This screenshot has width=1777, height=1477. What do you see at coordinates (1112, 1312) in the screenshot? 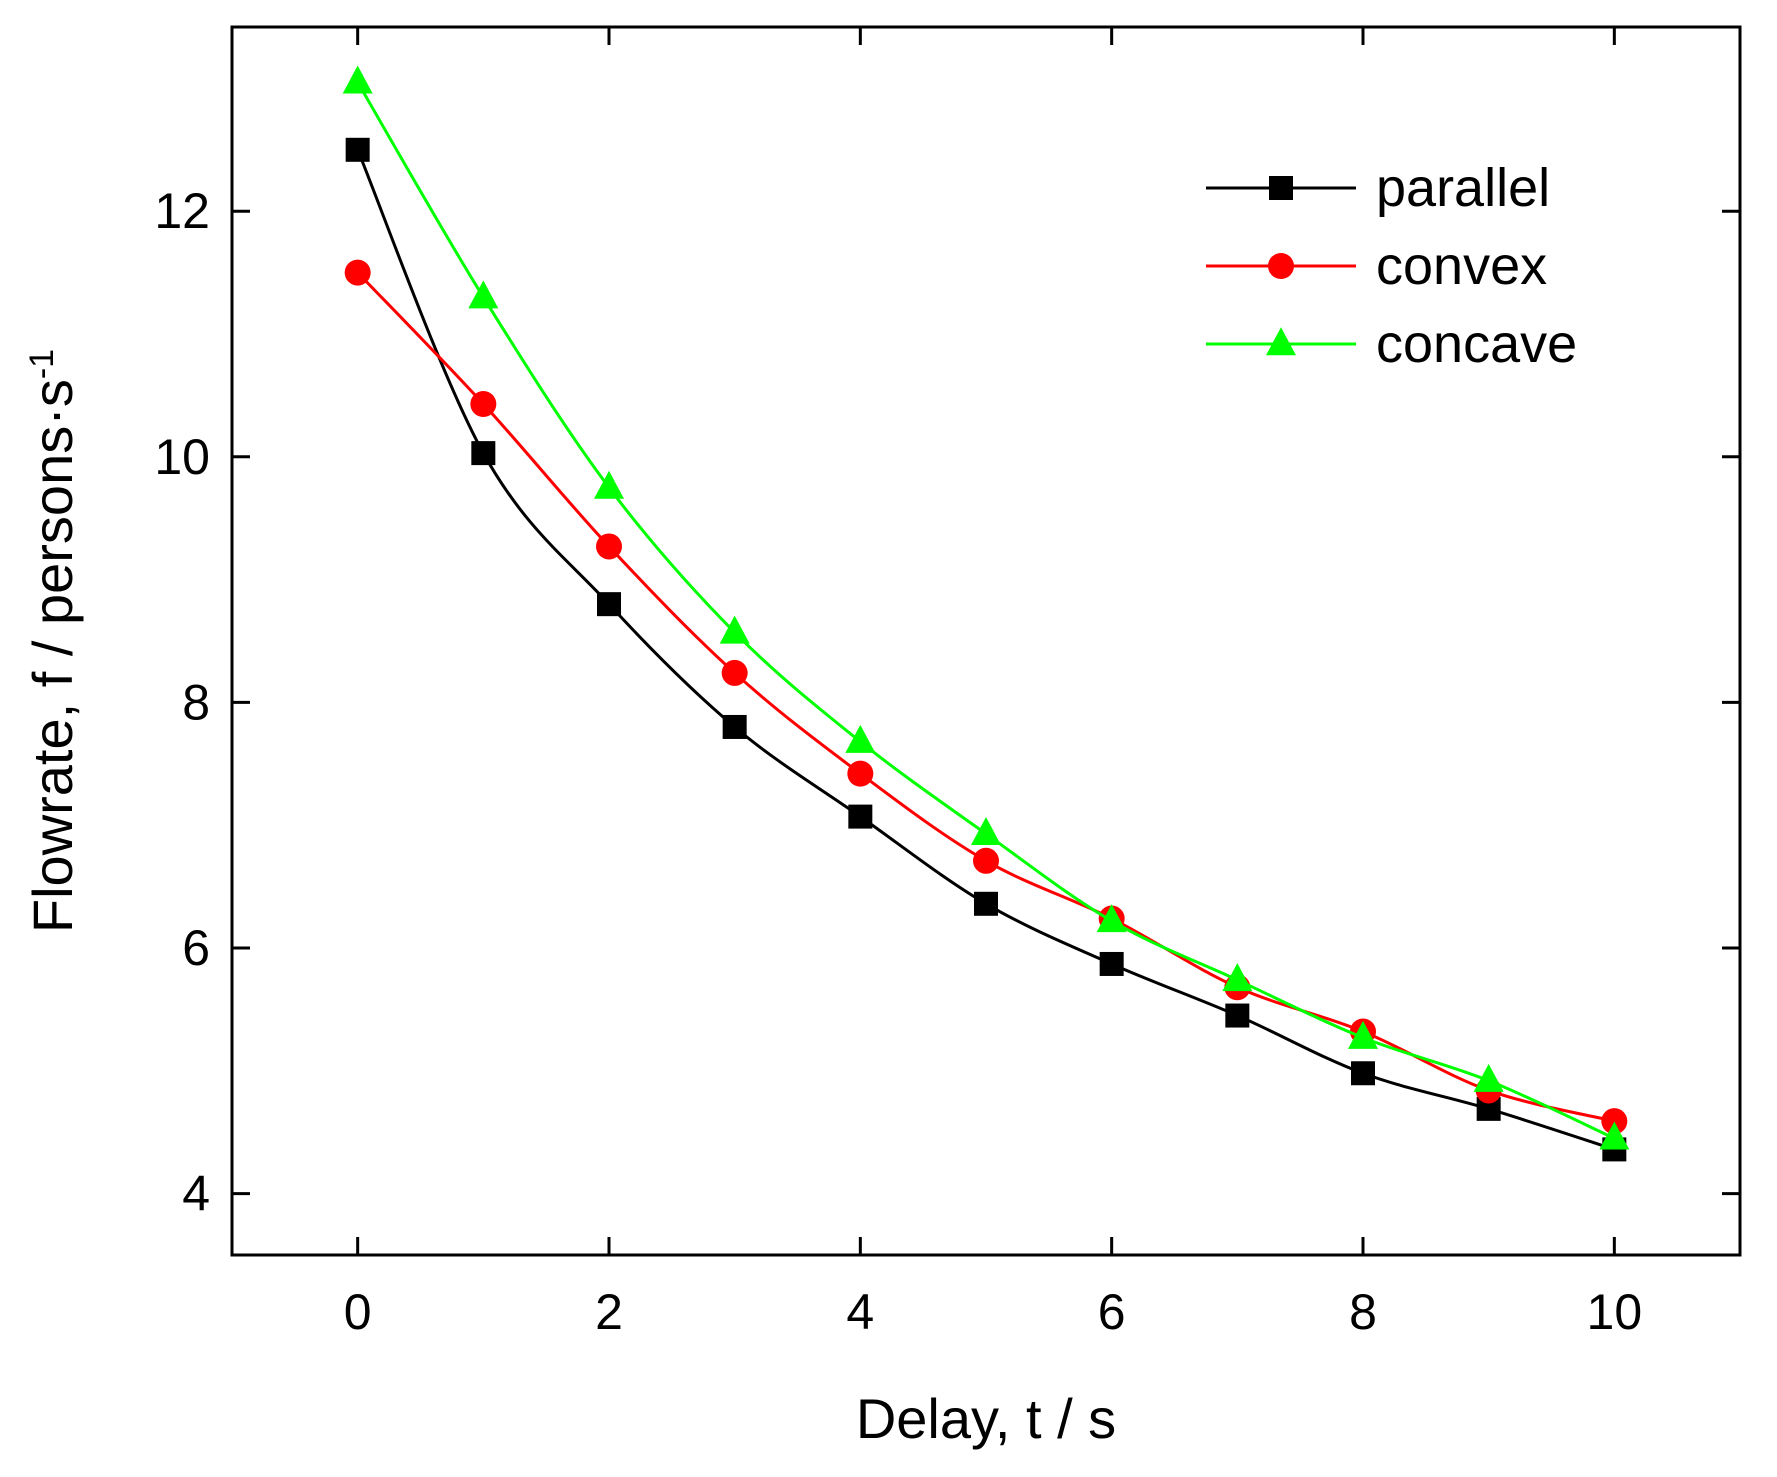
I see `x-tick-label: 6` at bounding box center [1112, 1312].